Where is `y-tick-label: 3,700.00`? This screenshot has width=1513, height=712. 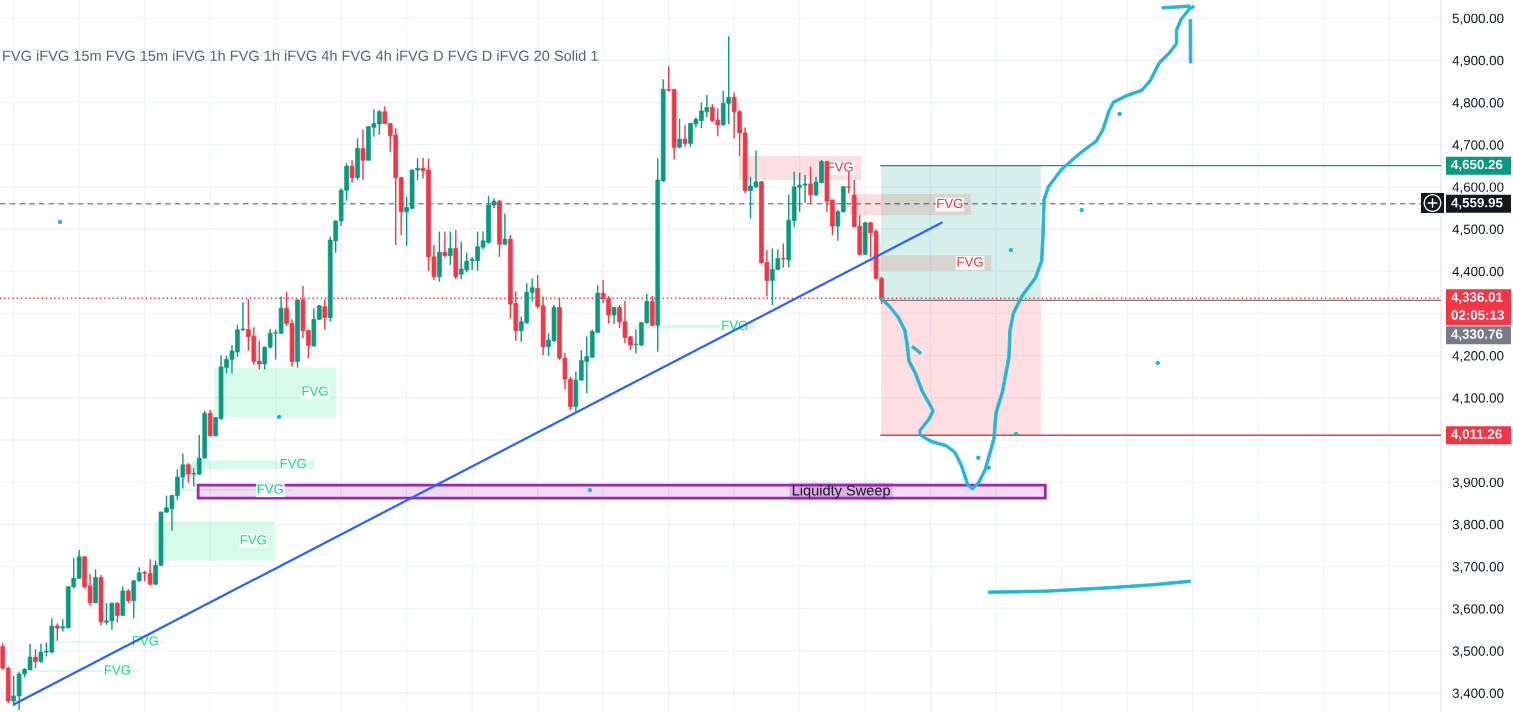 y-tick-label: 3,700.00 is located at coordinates (1478, 568).